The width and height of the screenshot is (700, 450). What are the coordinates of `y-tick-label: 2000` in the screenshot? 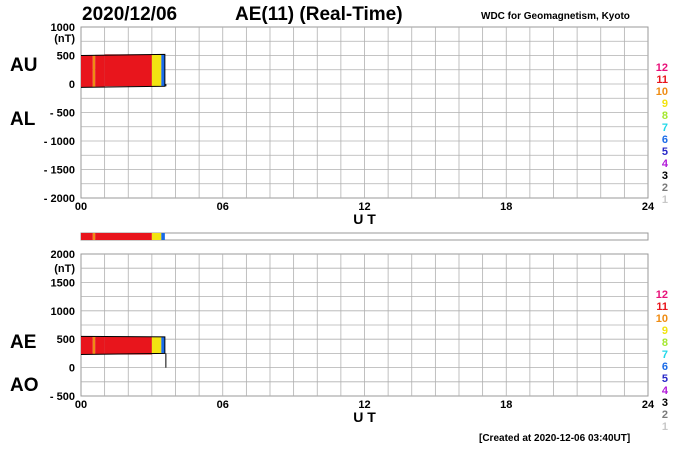 It's located at (63, 255).